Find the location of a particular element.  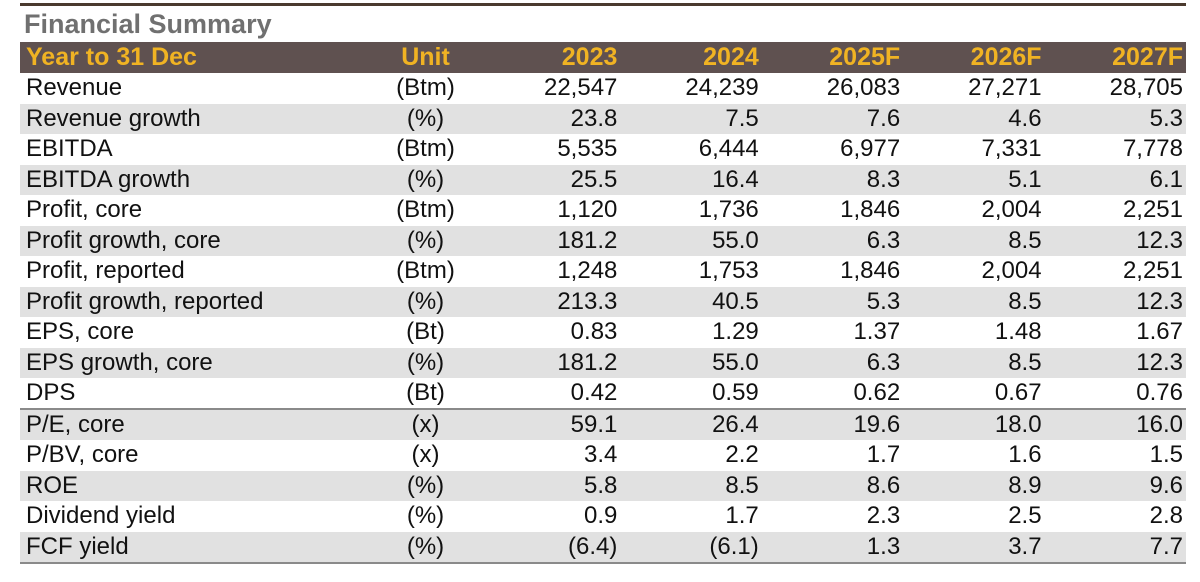

row-value: 6.1 is located at coordinates (1166, 179).